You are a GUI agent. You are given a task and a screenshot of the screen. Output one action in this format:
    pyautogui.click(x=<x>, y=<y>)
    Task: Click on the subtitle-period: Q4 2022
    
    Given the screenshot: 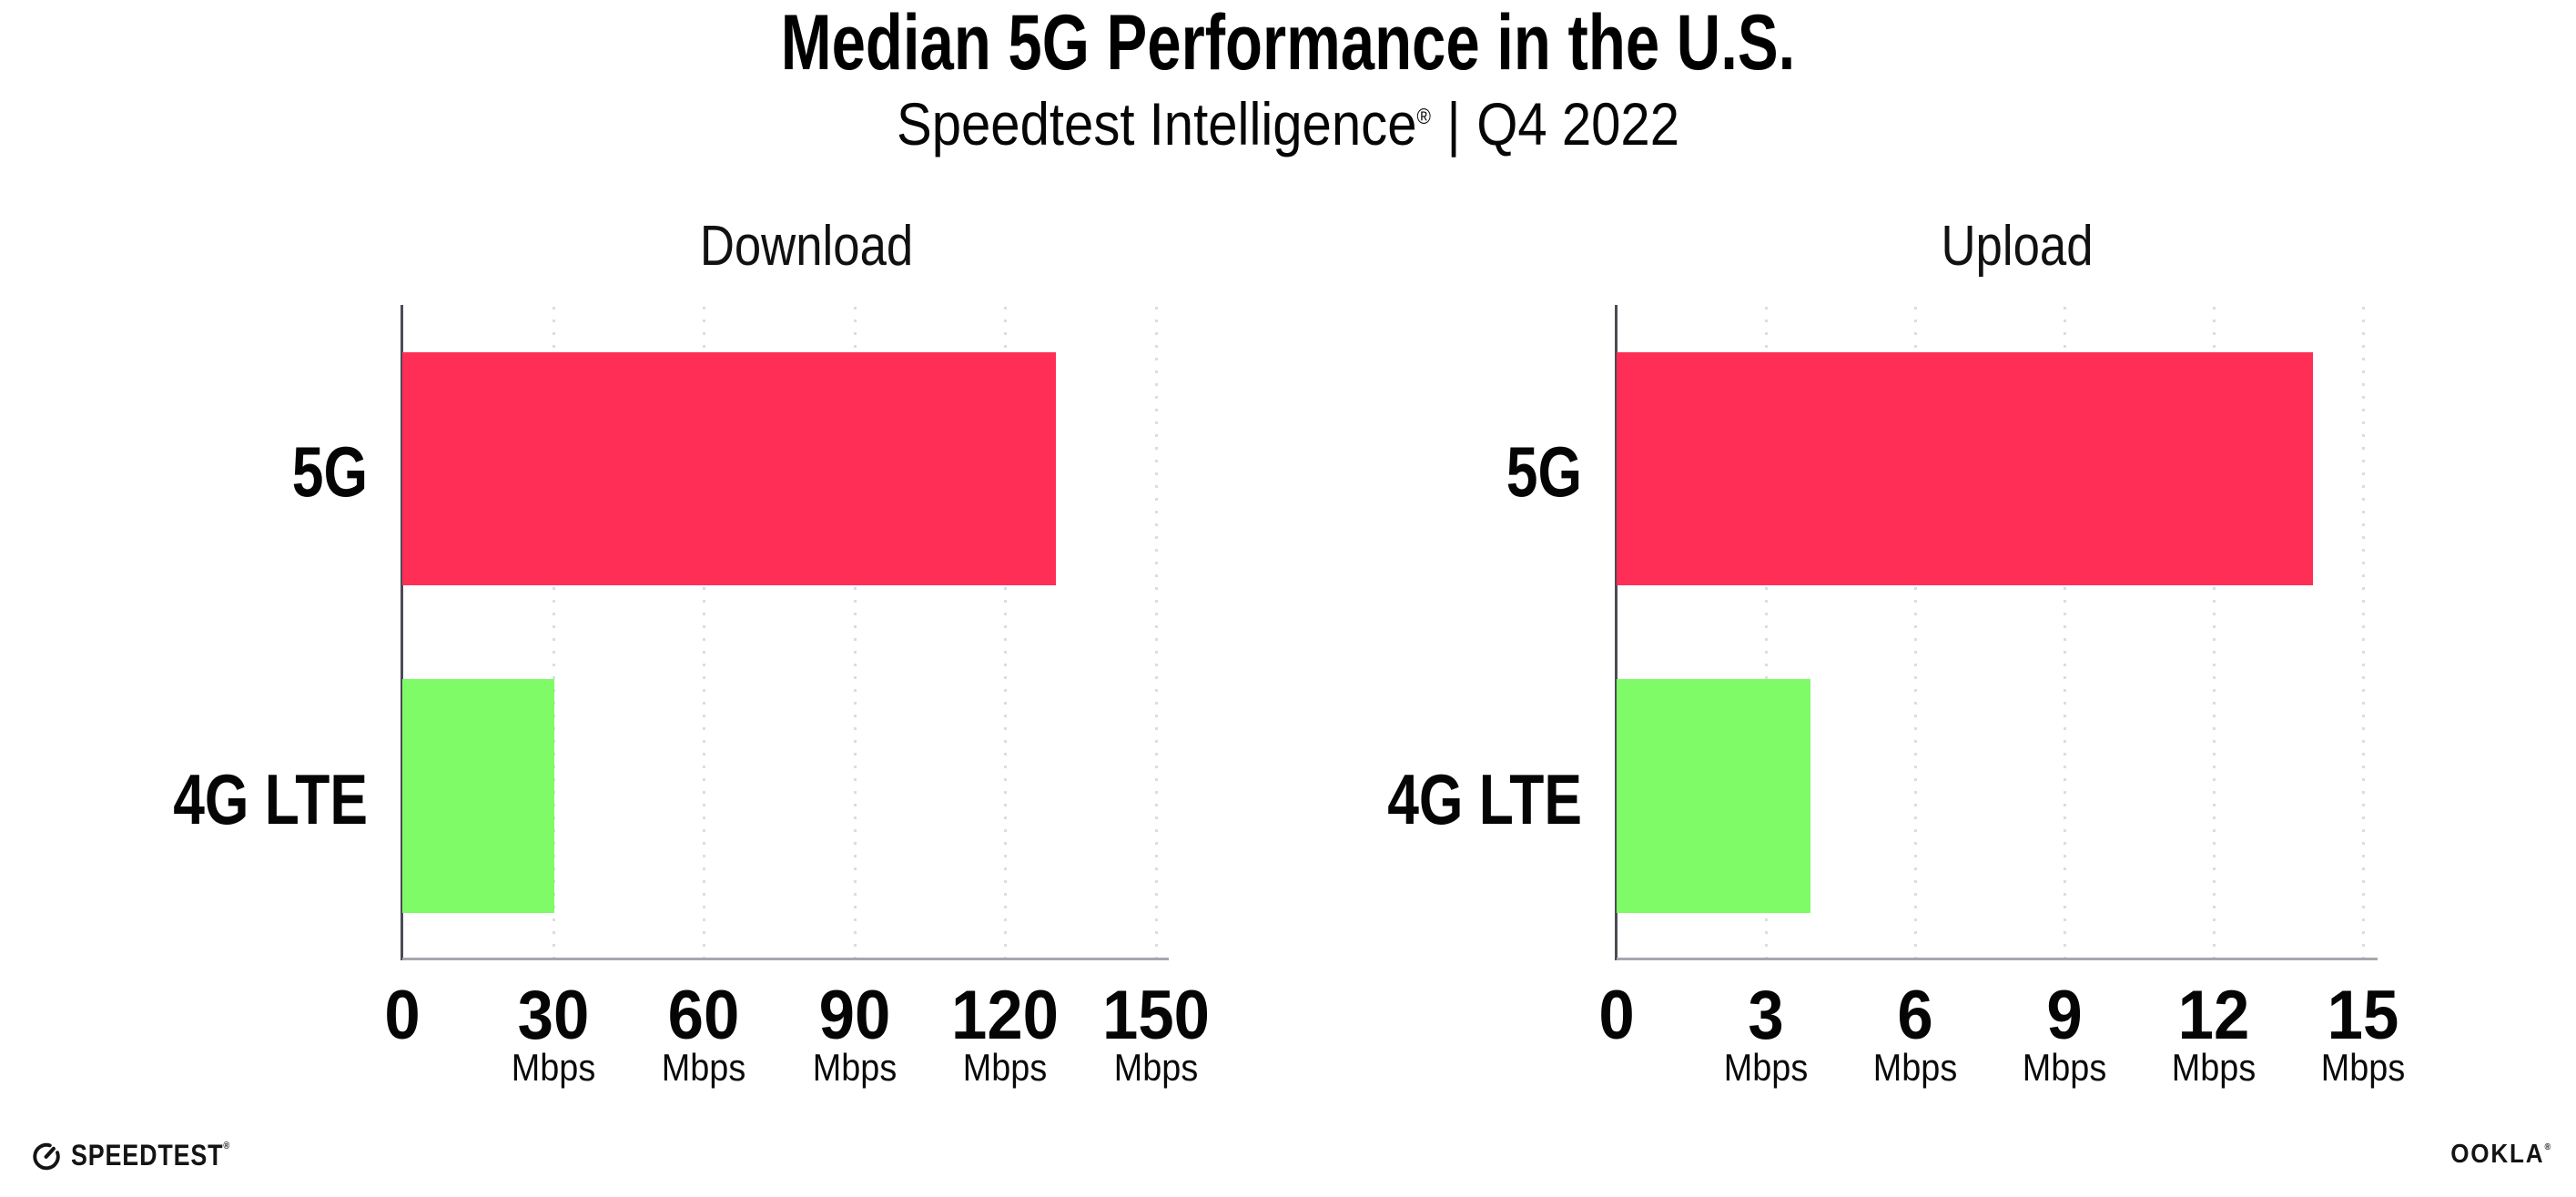 What is the action you would take?
    pyautogui.click(x=1578, y=124)
    